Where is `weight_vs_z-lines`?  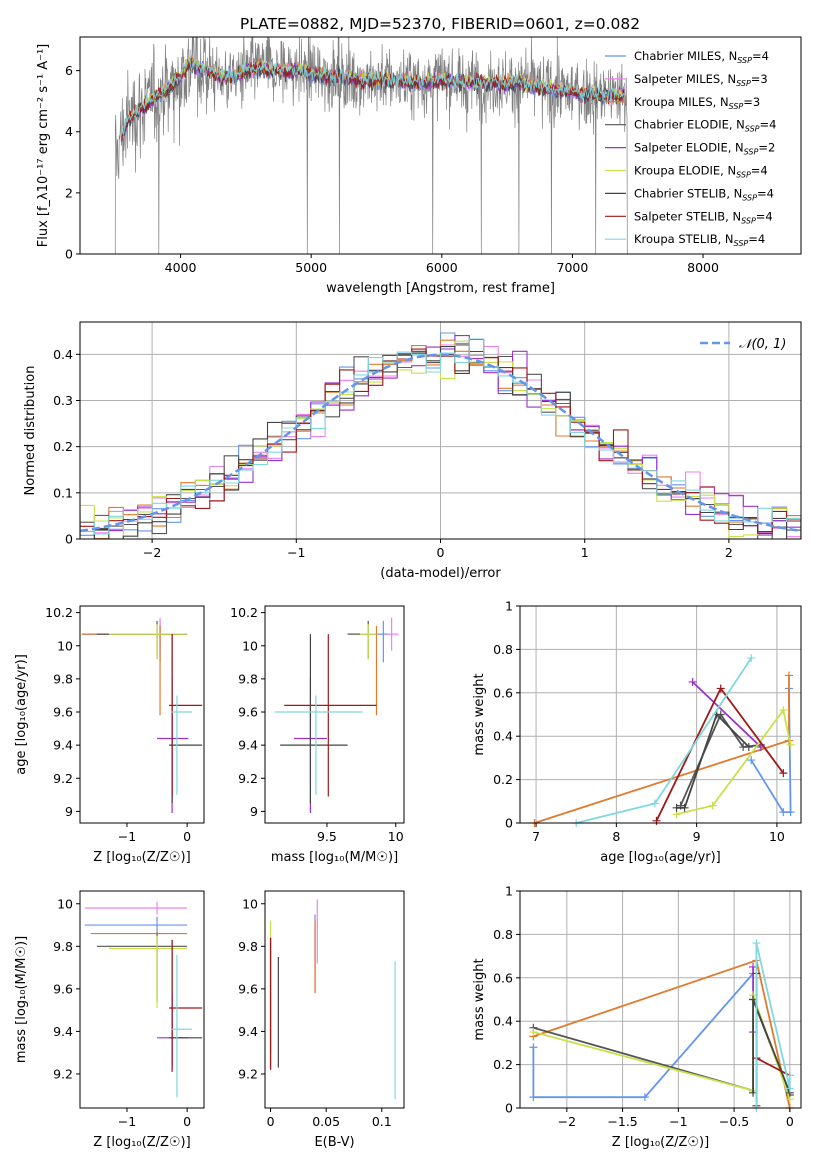 weight_vs_z-lines is located at coordinates (661, 1025).